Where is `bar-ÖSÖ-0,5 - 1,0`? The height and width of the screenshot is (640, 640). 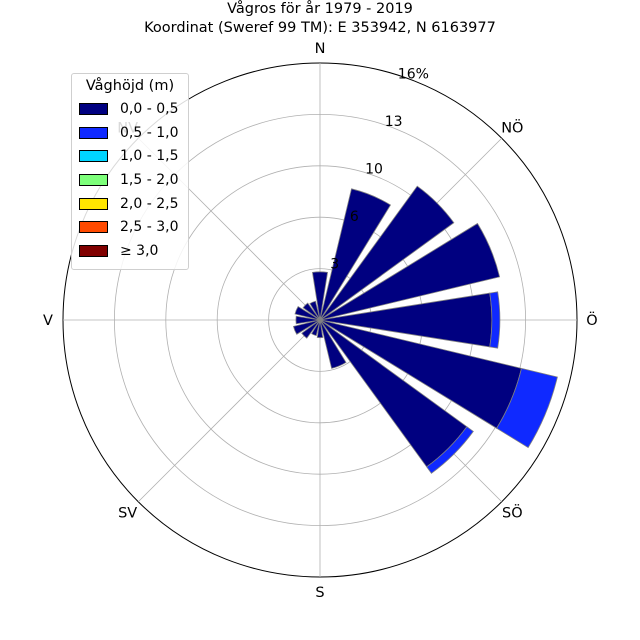
bar-ÖSÖ-0,5 - 1,0 is located at coordinates (527, 408).